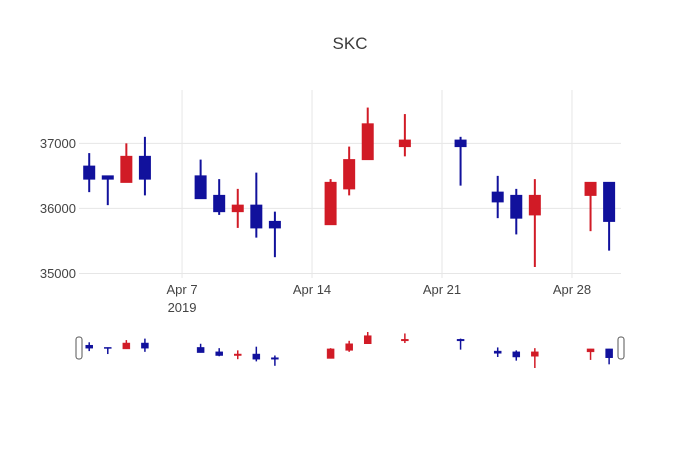  Describe the element at coordinates (621, 348) in the screenshot. I see `rangeslider-handle-right` at that location.